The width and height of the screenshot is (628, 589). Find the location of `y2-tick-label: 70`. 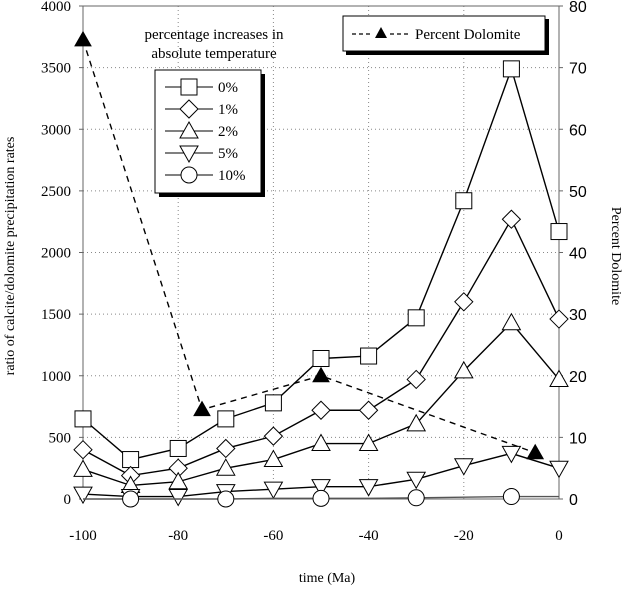

y2-tick-label: 70 is located at coordinates (578, 69).